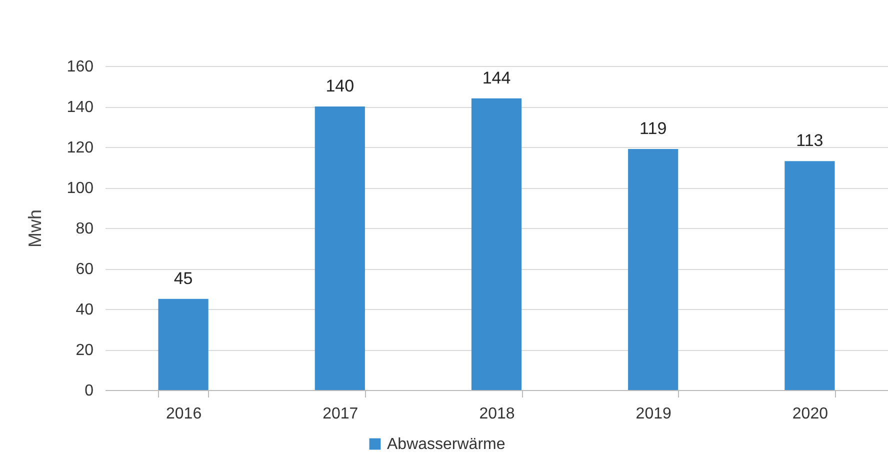  I want to click on x-tick-label: 2018, so click(497, 414).